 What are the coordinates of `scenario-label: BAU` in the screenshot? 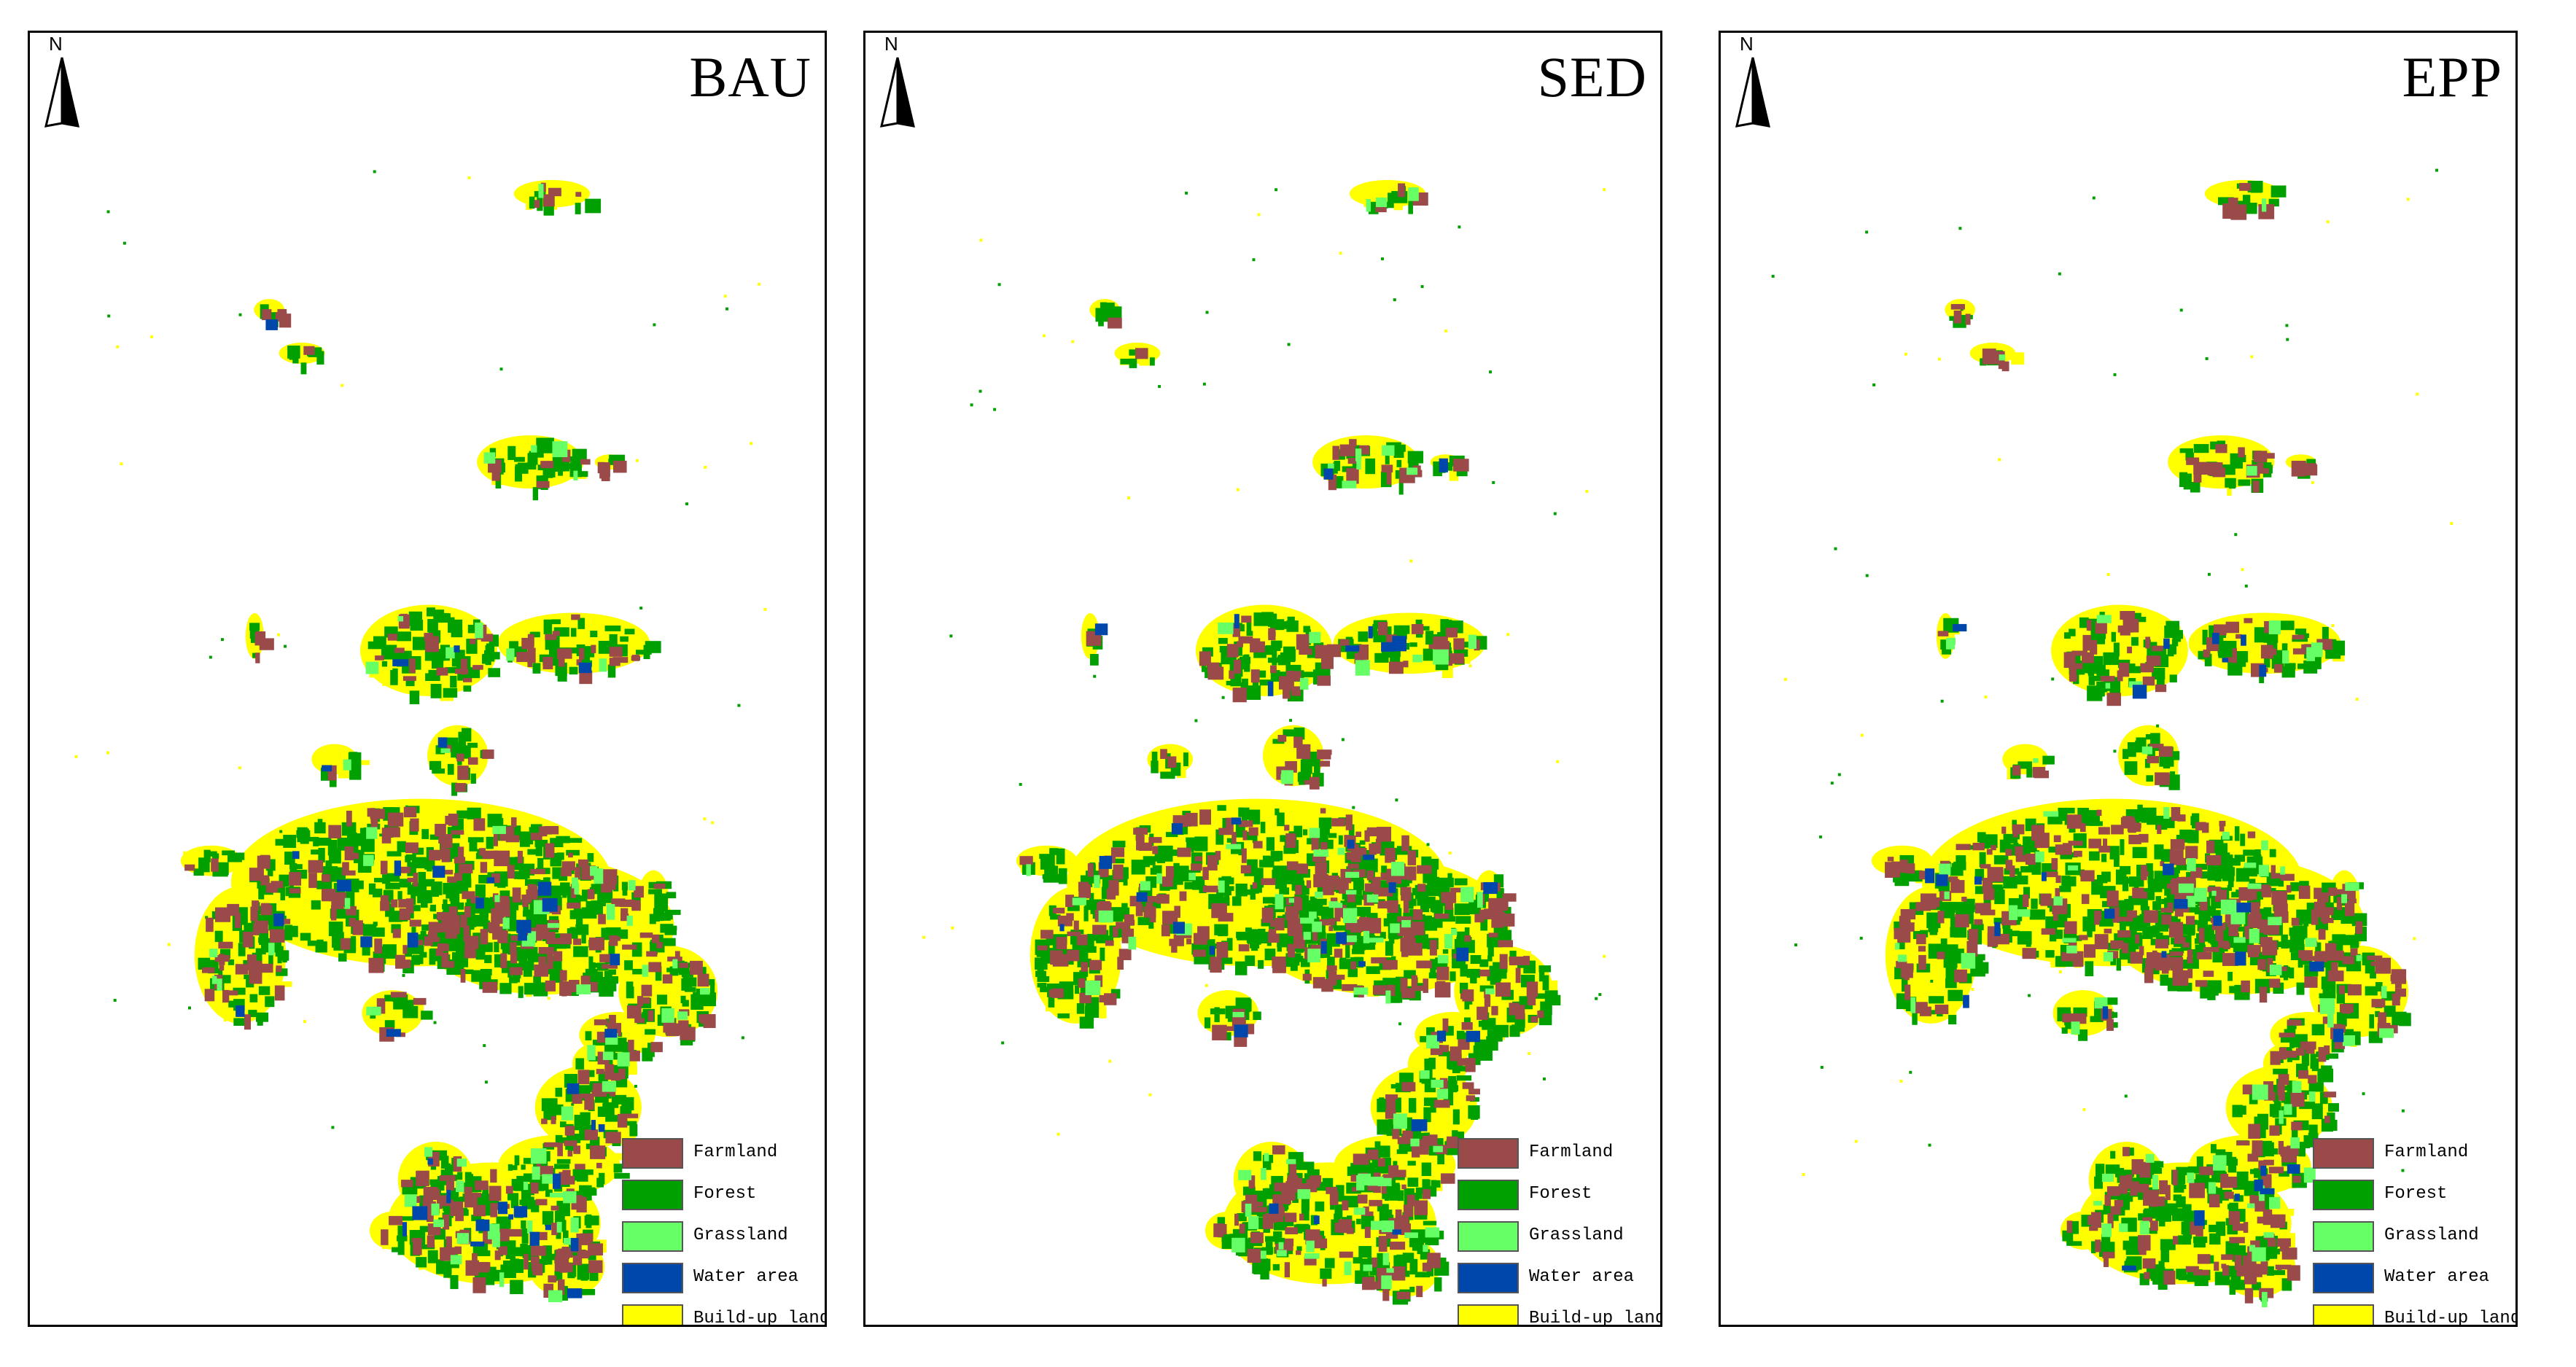 It's located at (750, 77).